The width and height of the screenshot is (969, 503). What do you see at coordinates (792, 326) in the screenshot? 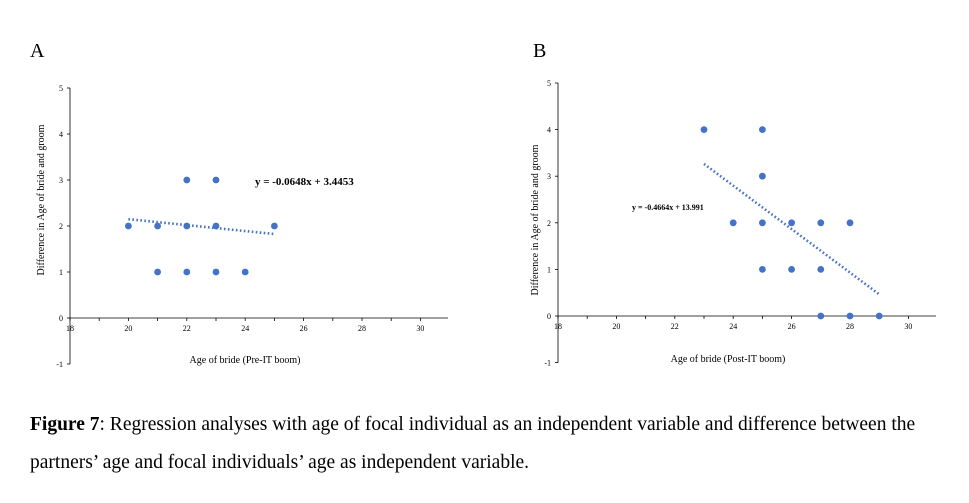
I see `b-x-tick-label: 26` at bounding box center [792, 326].